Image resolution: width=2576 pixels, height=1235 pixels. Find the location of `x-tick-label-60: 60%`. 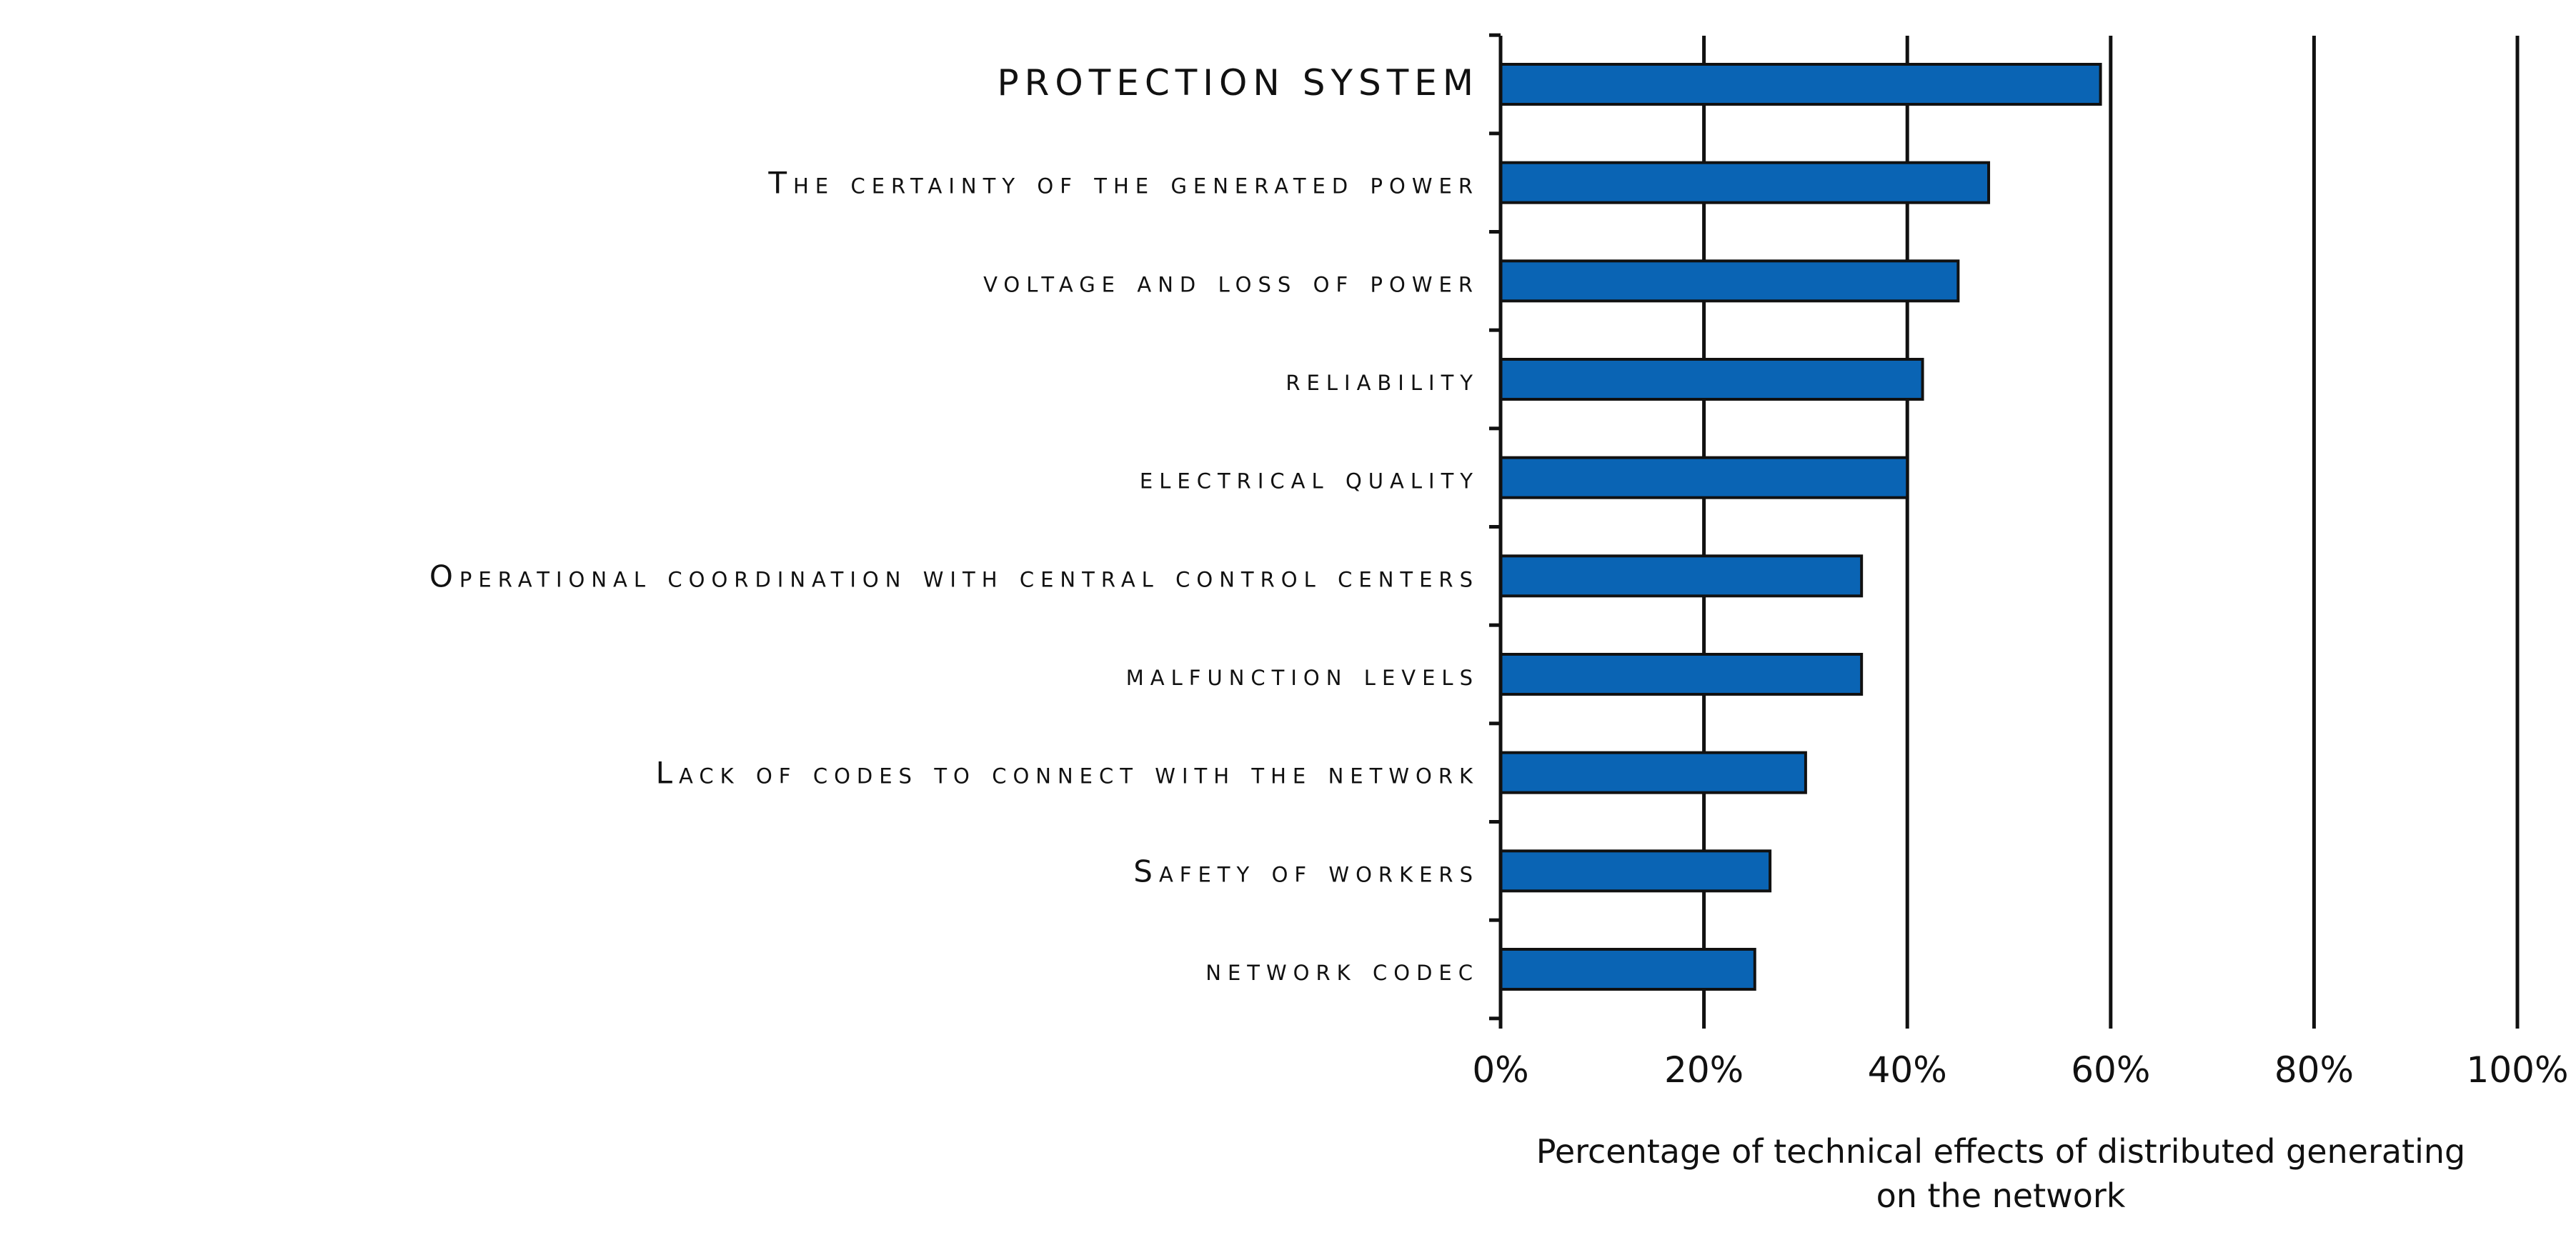

x-tick-label-60: 60% is located at coordinates (2110, 1070).